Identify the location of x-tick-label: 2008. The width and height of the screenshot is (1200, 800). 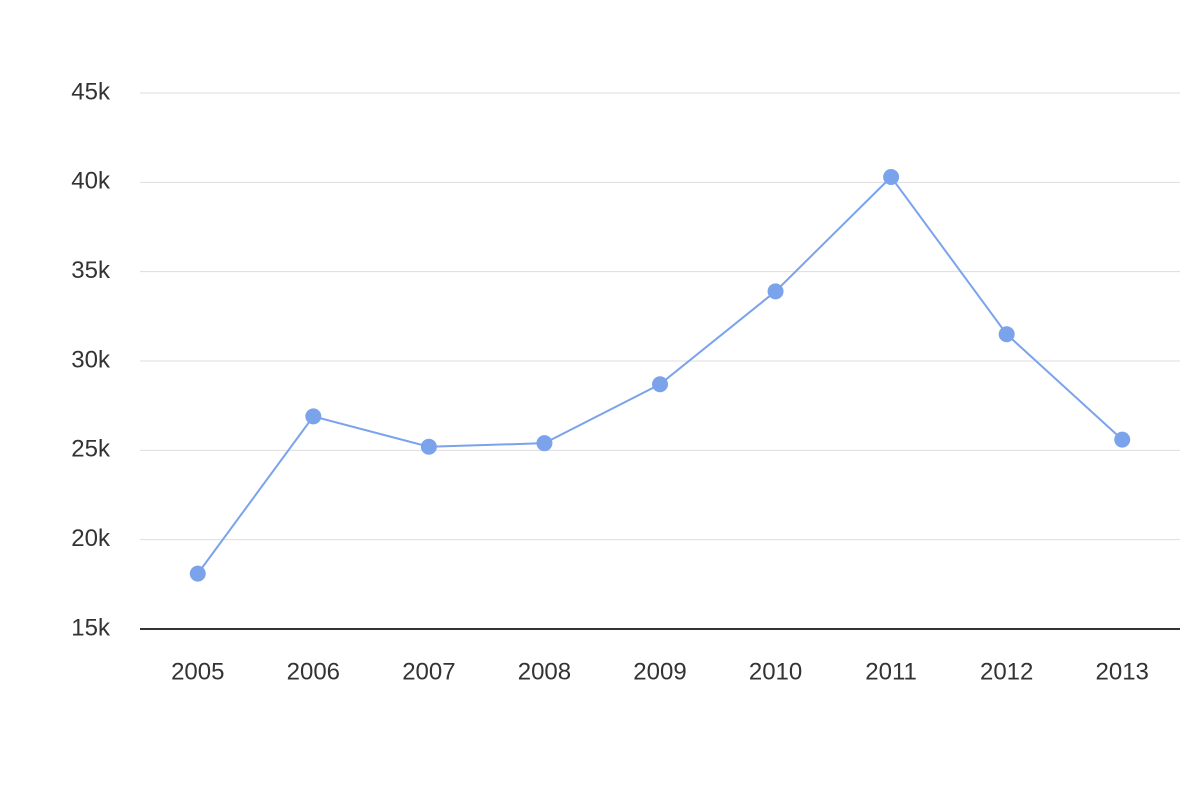
(544, 671).